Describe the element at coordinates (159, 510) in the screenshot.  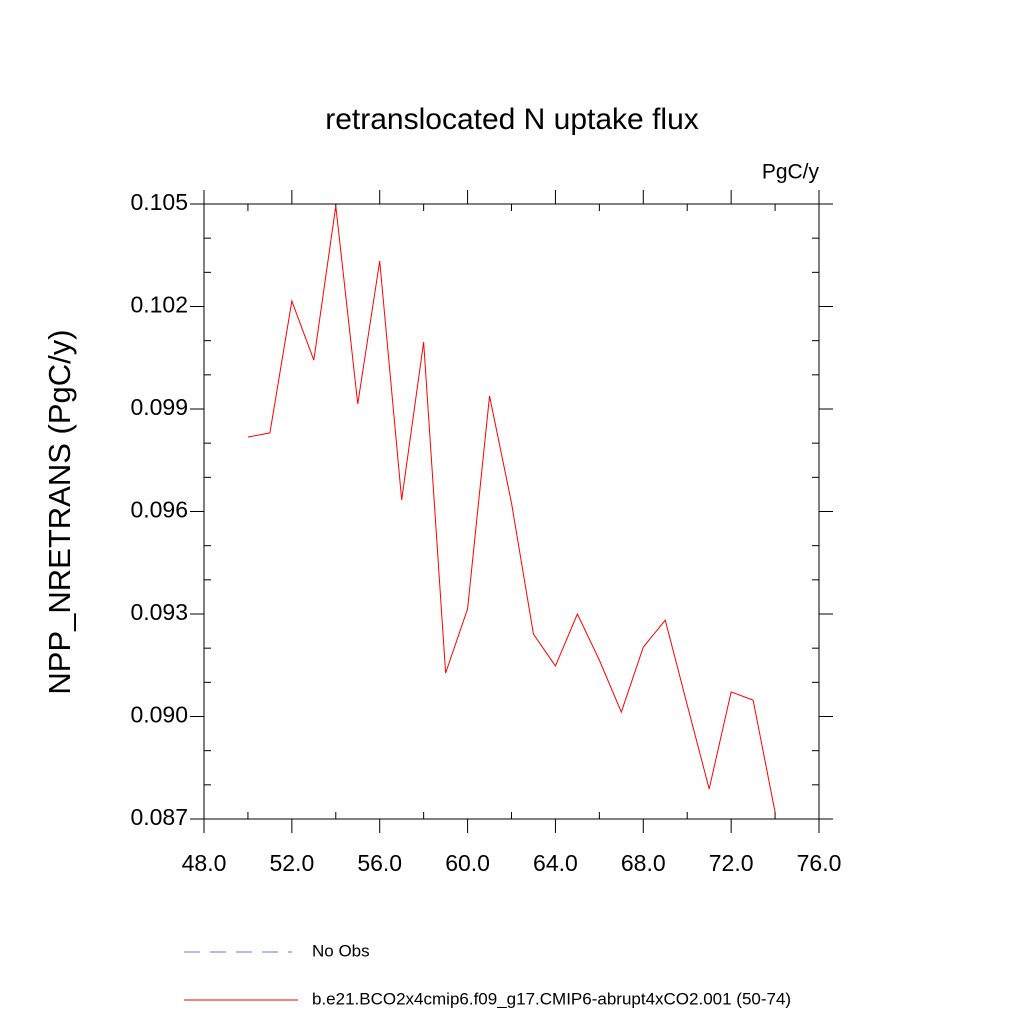
I see `y-tick-label: 0.096` at that location.